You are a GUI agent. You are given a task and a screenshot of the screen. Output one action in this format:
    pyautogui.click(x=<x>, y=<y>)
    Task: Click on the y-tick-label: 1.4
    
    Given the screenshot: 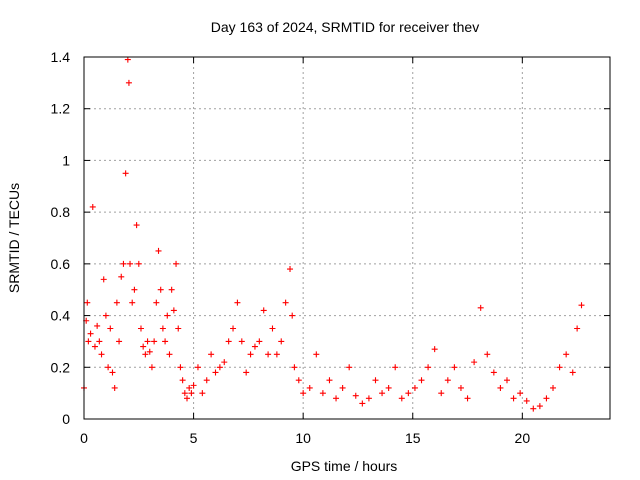 What is the action you would take?
    pyautogui.click(x=61, y=57)
    